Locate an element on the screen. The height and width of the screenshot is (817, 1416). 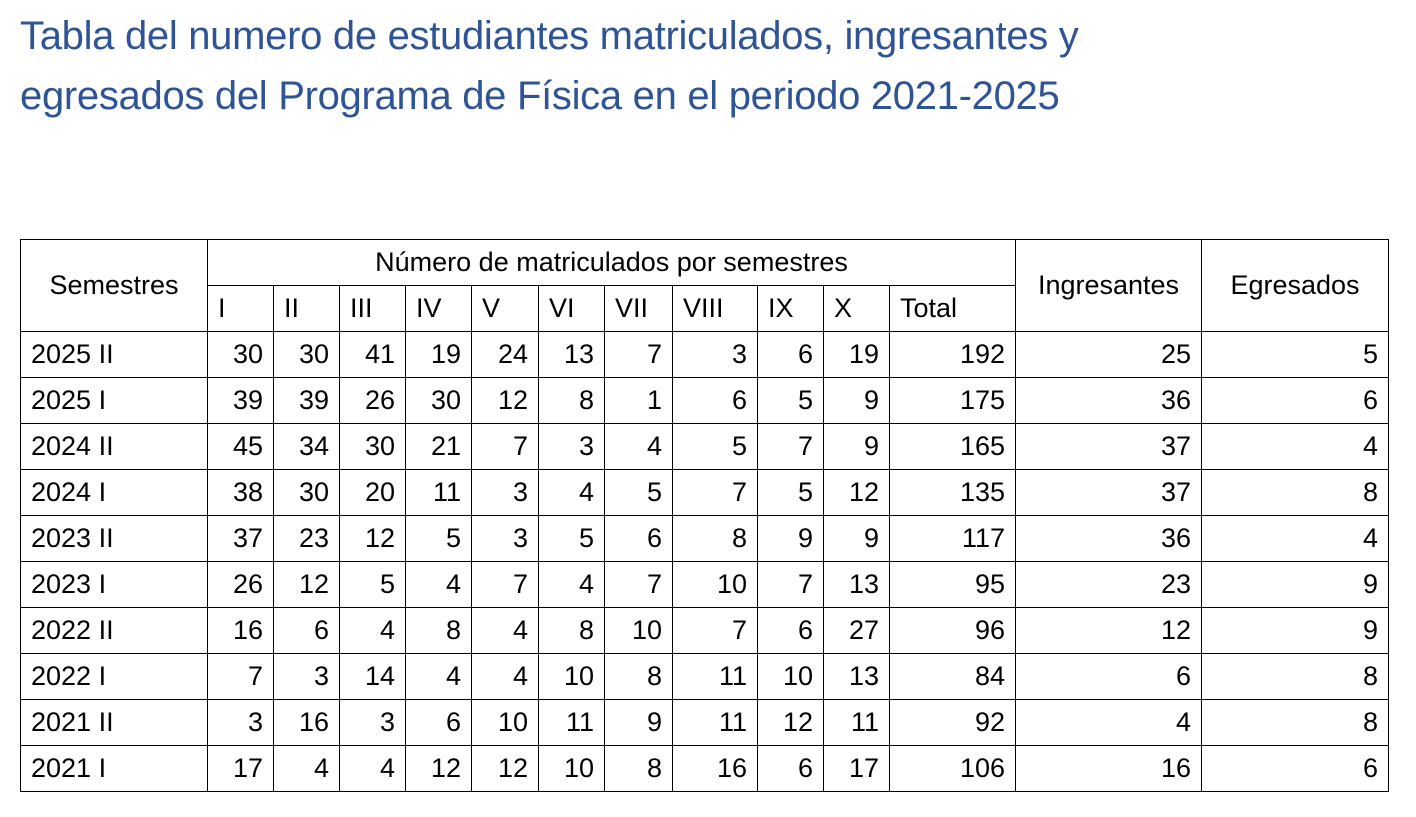
cell-total: 117 is located at coordinates (952, 538).